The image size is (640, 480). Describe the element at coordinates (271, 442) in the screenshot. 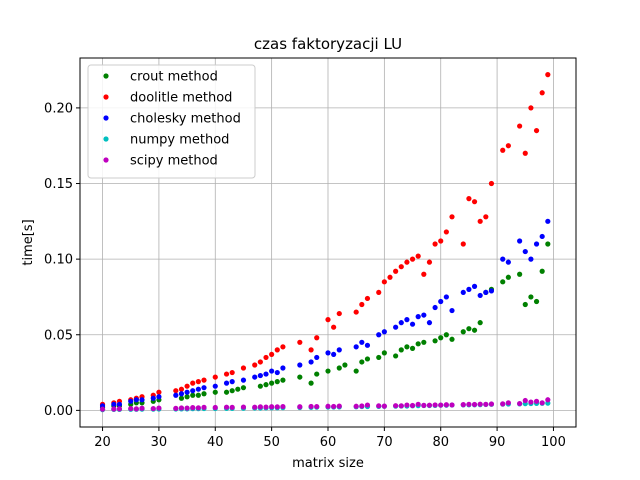

I see `x-tick-label: 50` at that location.